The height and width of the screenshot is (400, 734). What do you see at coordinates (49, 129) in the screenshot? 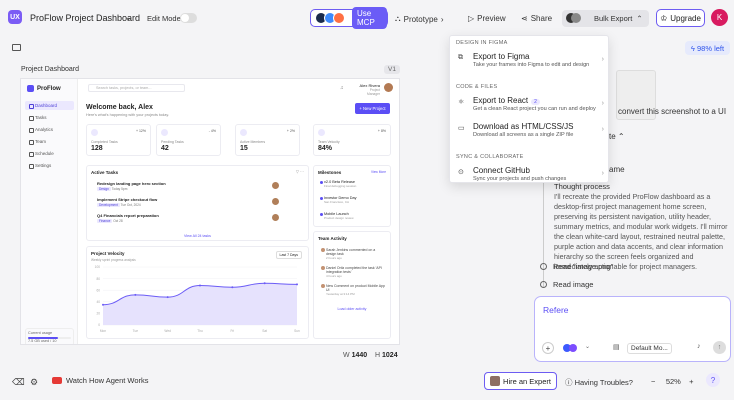
I see `nav-analytics: Analytics` at bounding box center [49, 129].